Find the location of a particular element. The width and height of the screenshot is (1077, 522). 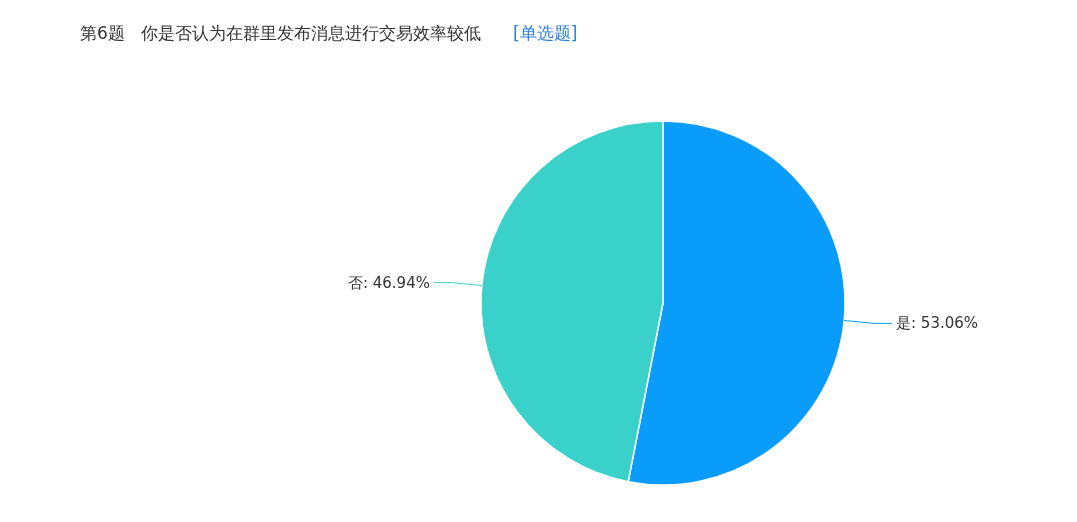

slice-label: 否: 46.94% is located at coordinates (388, 282).